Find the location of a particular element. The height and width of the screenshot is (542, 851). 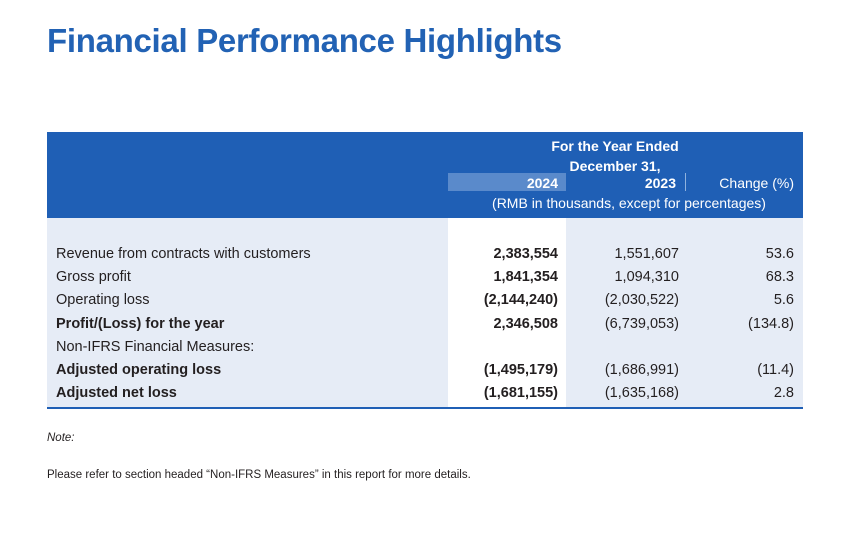

table-row: Non-IFRS Financial Measures: is located at coordinates (425, 348).